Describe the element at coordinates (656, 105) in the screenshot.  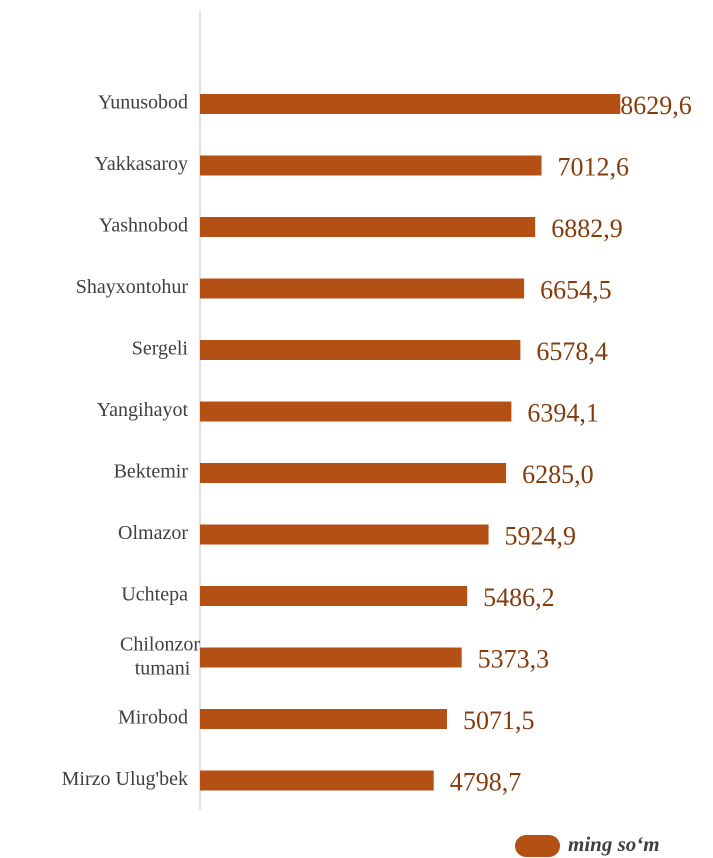
I see `data-label: 8629,6` at that location.